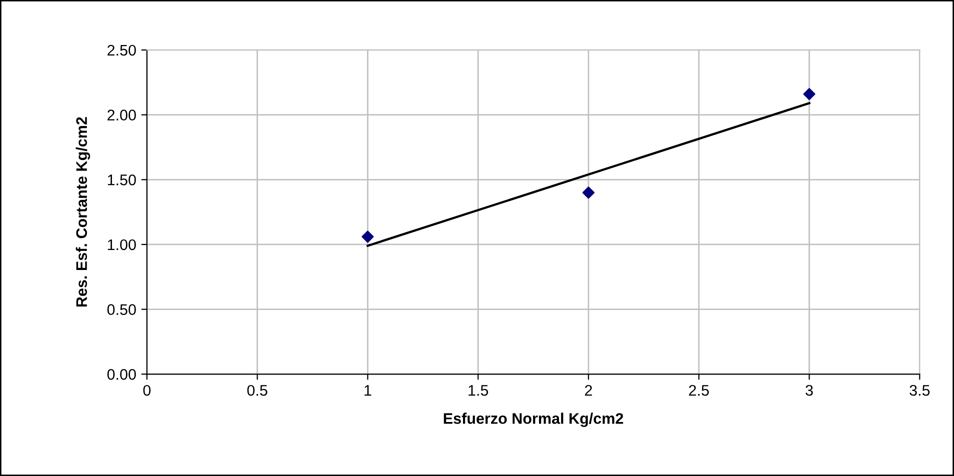 The width and height of the screenshot is (954, 476). Describe the element at coordinates (147, 390) in the screenshot. I see `x-tick-label: 0` at that location.